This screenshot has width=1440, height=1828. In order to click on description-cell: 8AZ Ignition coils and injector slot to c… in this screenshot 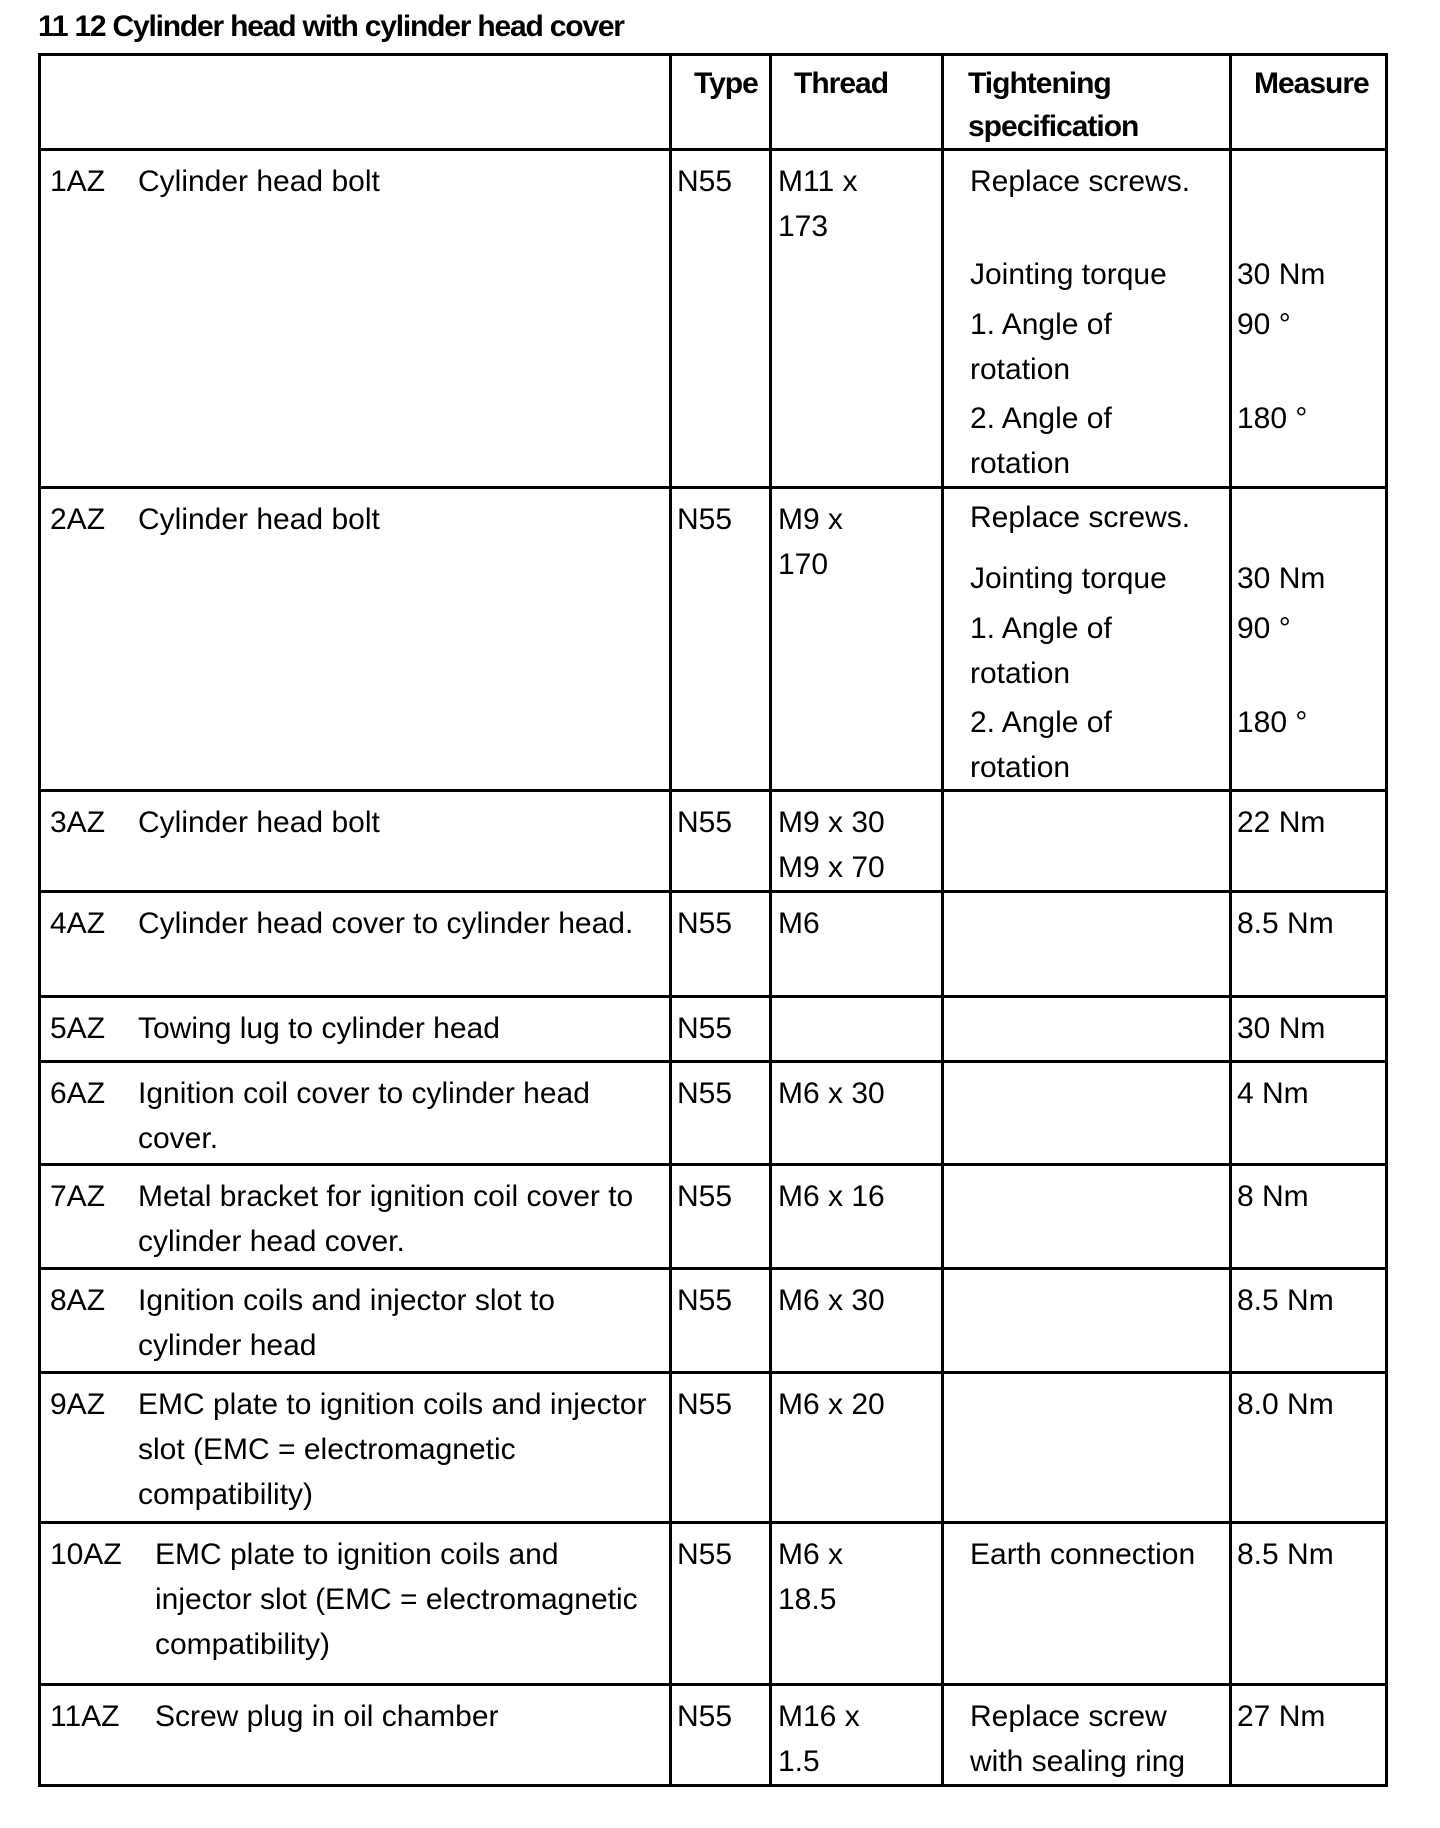, I will do `click(355, 1320)`.